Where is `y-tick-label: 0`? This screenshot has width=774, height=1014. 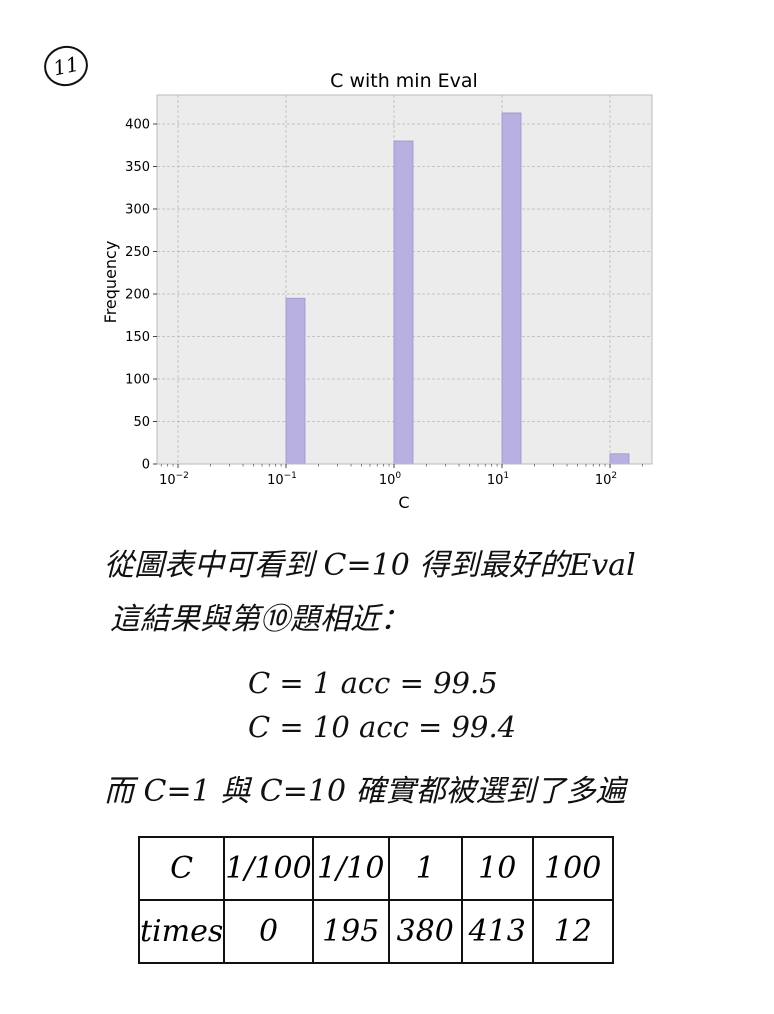
y-tick-label: 0 is located at coordinates (146, 465).